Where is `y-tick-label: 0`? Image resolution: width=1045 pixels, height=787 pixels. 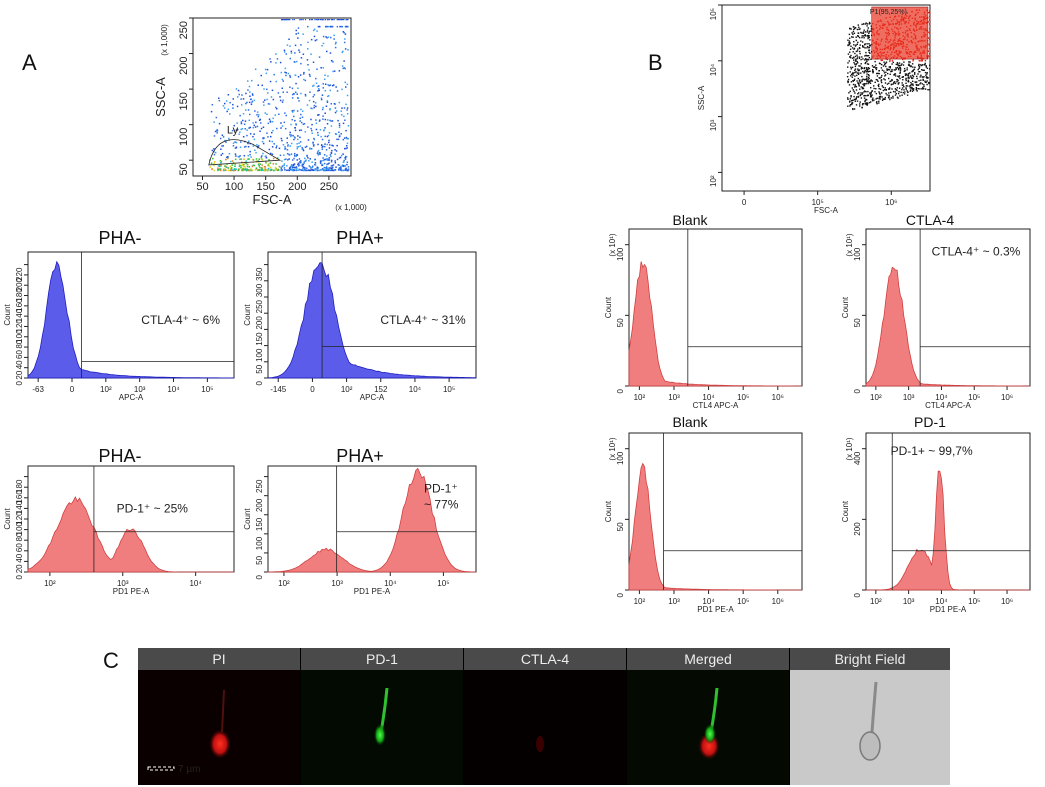 y-tick-label: 0 is located at coordinates (19, 576).